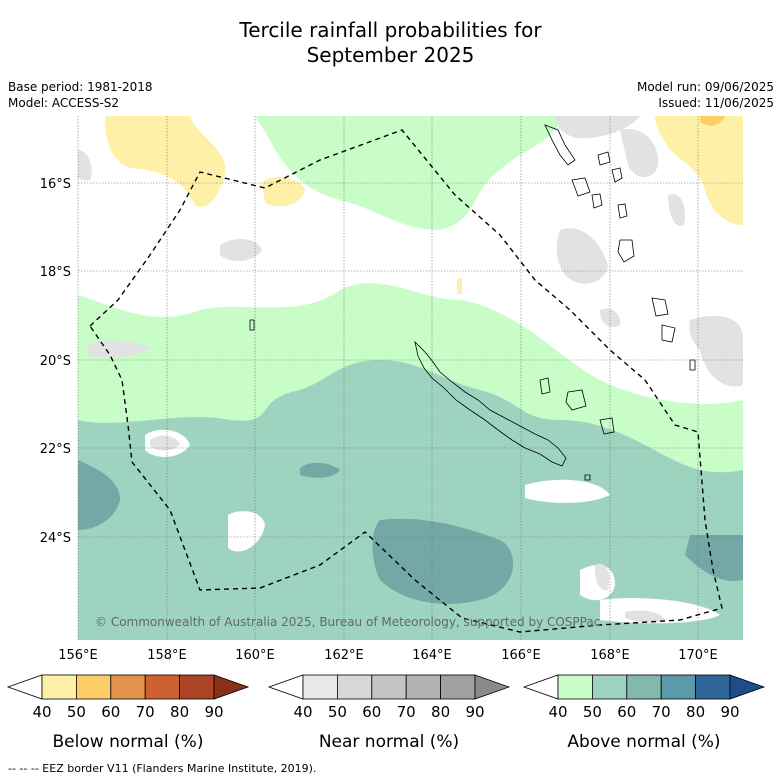 Image resolution: width=781 pixels, height=781 pixels. What do you see at coordinates (698, 655) in the screenshot?
I see `lon-label: 170°E` at bounding box center [698, 655].